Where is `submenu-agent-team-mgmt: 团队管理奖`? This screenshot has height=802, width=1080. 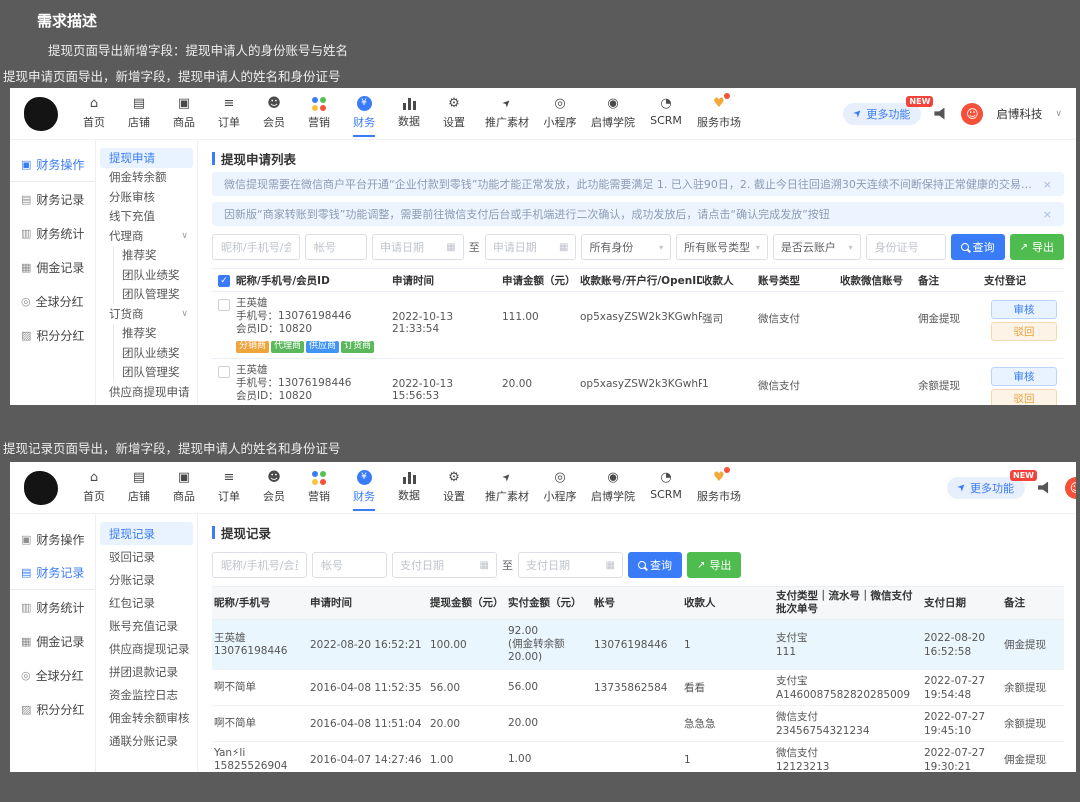 submenu-agent-team-mgmt: 团队管理奖 is located at coordinates (146, 294).